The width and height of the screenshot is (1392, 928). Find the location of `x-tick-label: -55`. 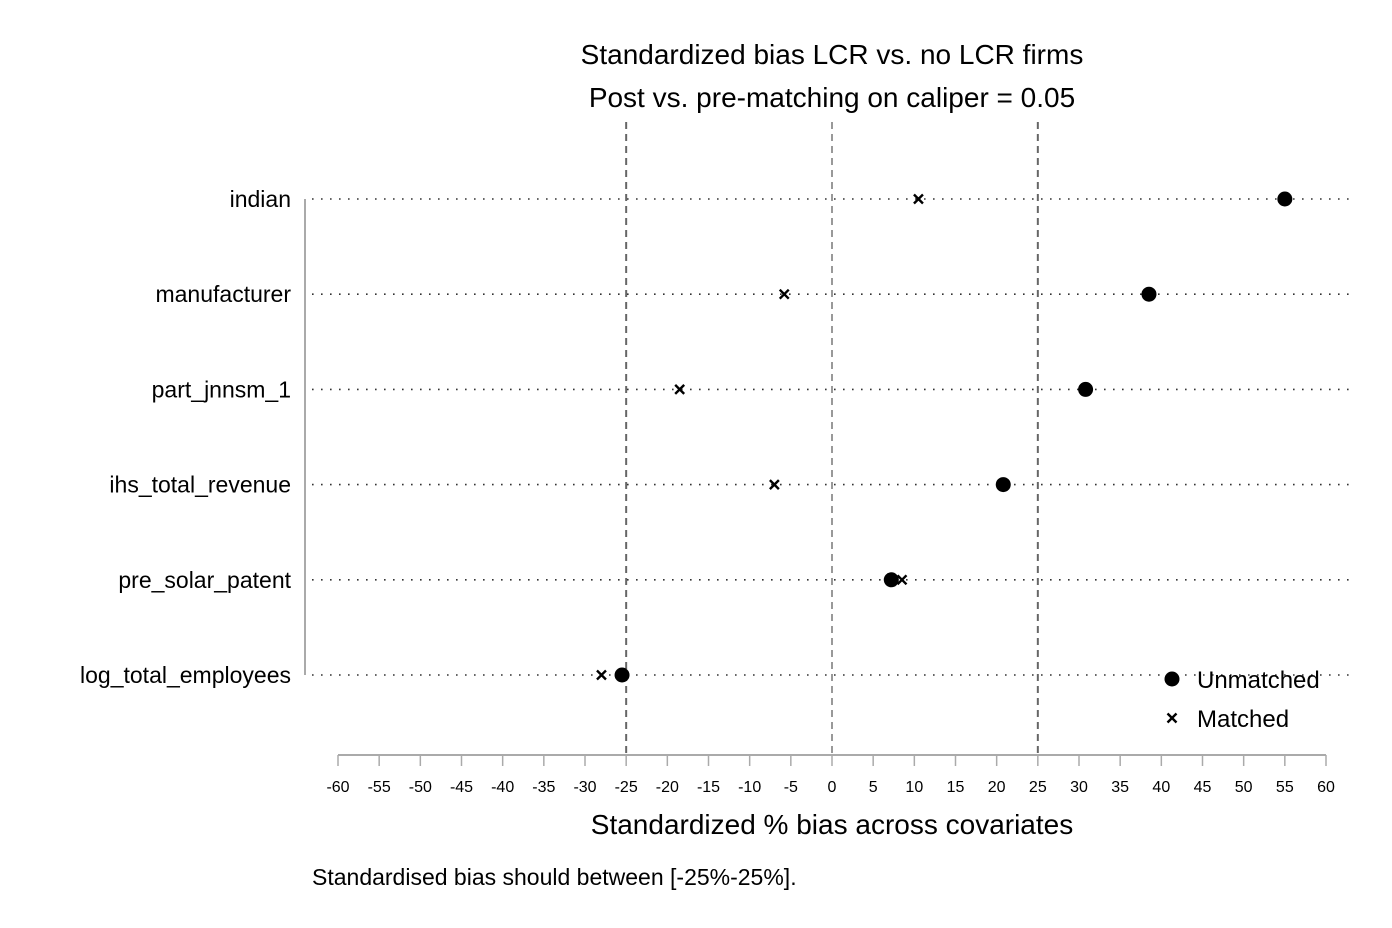

x-tick-label: -55 is located at coordinates (379, 787).